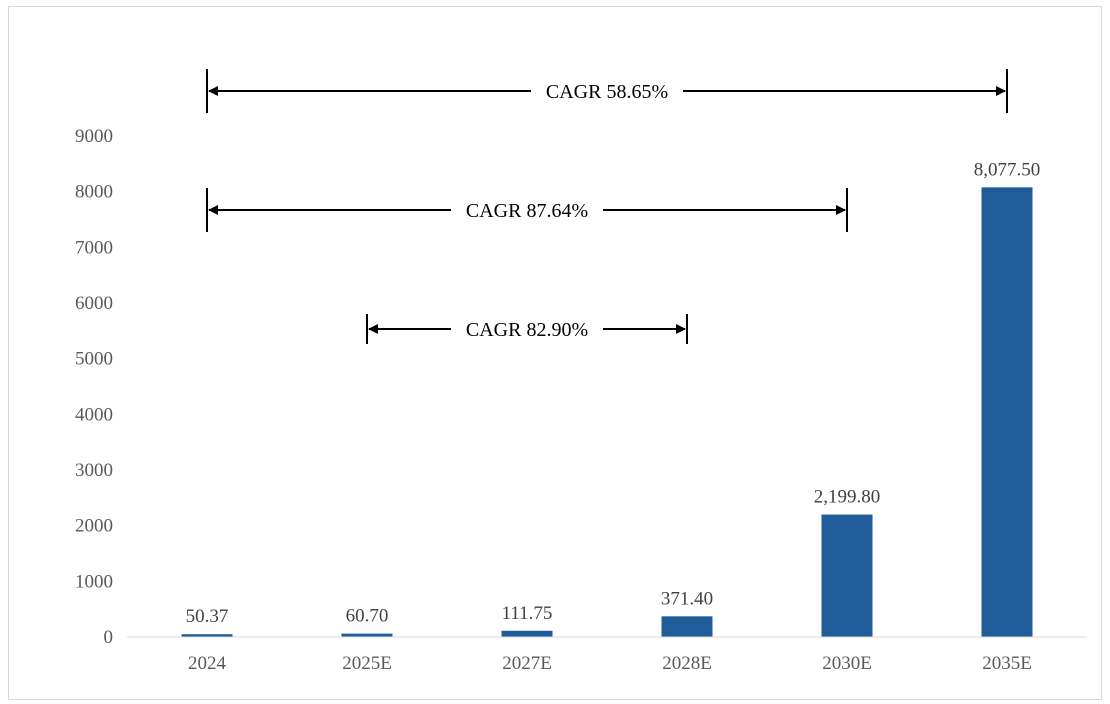 The image size is (1110, 704). What do you see at coordinates (94, 359) in the screenshot?
I see `y-tick-label: 5000` at bounding box center [94, 359].